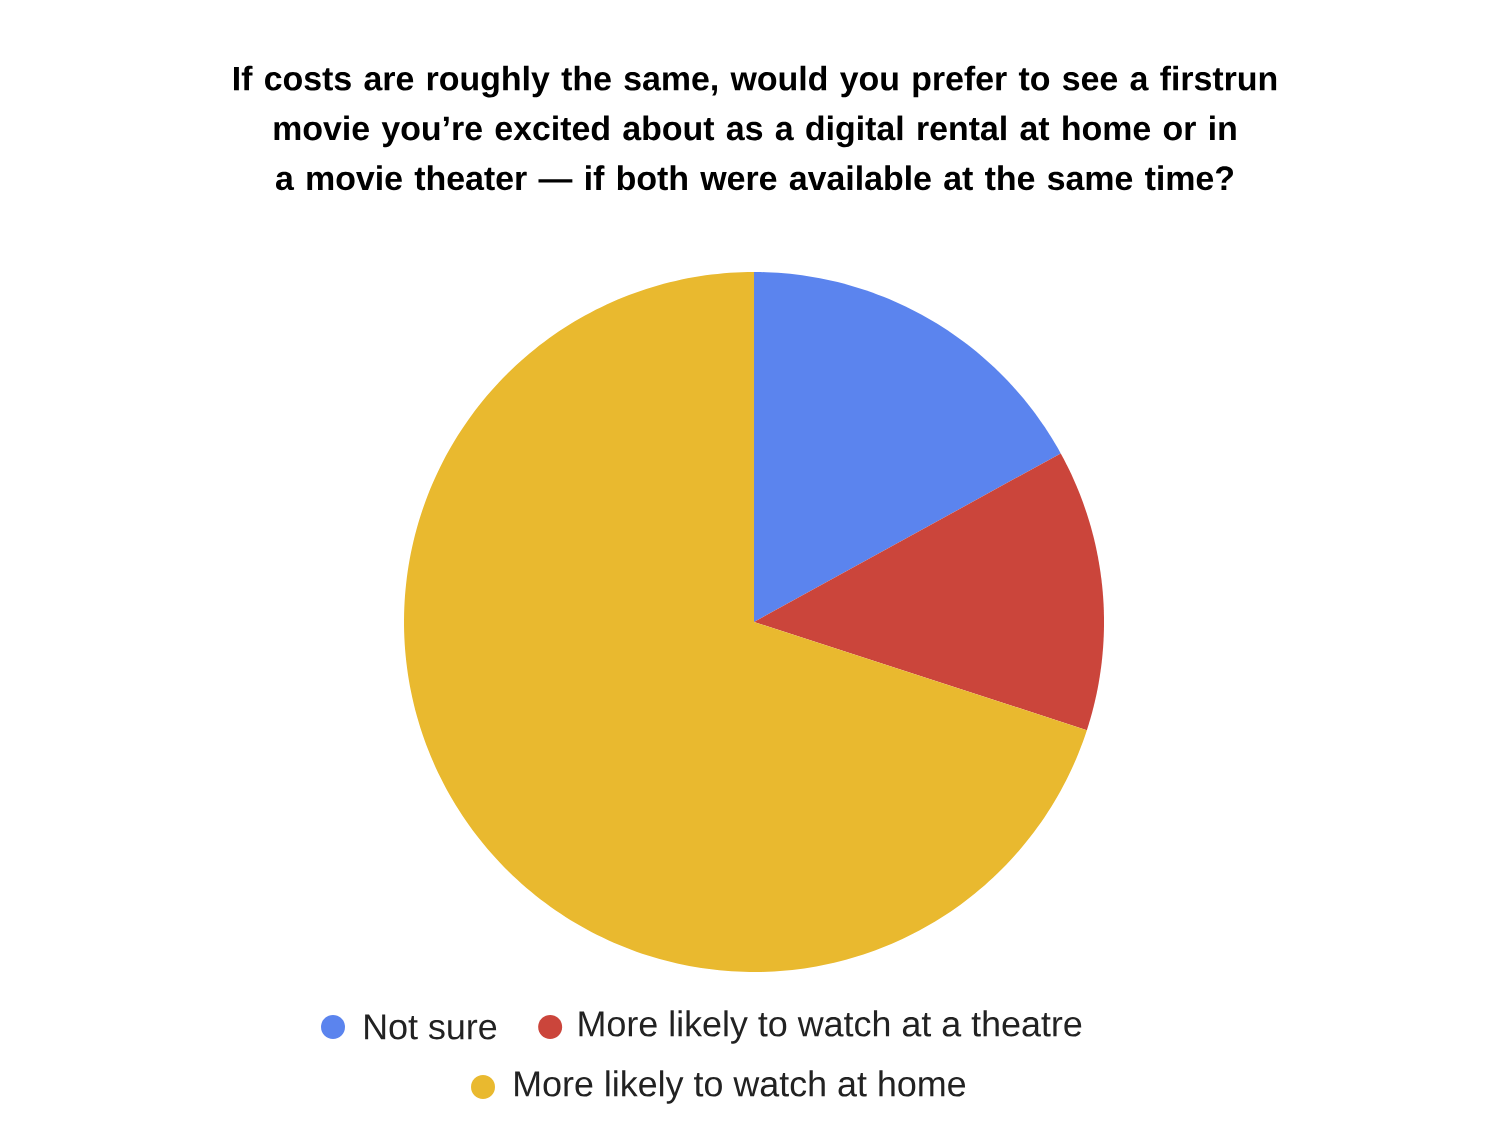 Image resolution: width=1510 pixels, height=1122 pixels. Describe the element at coordinates (431, 1027) in the screenshot. I see `legend-label: Not sure` at that location.